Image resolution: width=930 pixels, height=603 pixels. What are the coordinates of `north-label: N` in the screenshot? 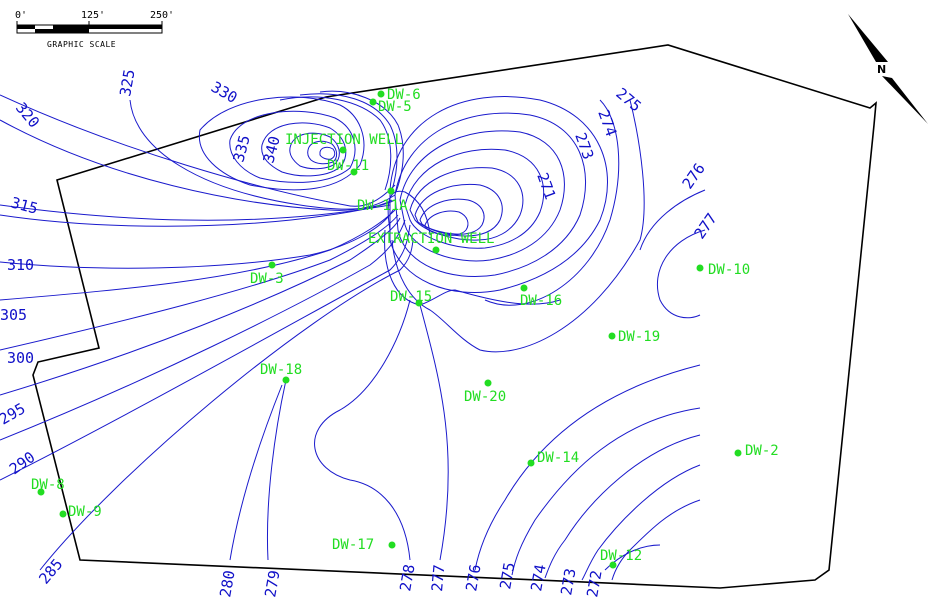 It's located at (881, 69).